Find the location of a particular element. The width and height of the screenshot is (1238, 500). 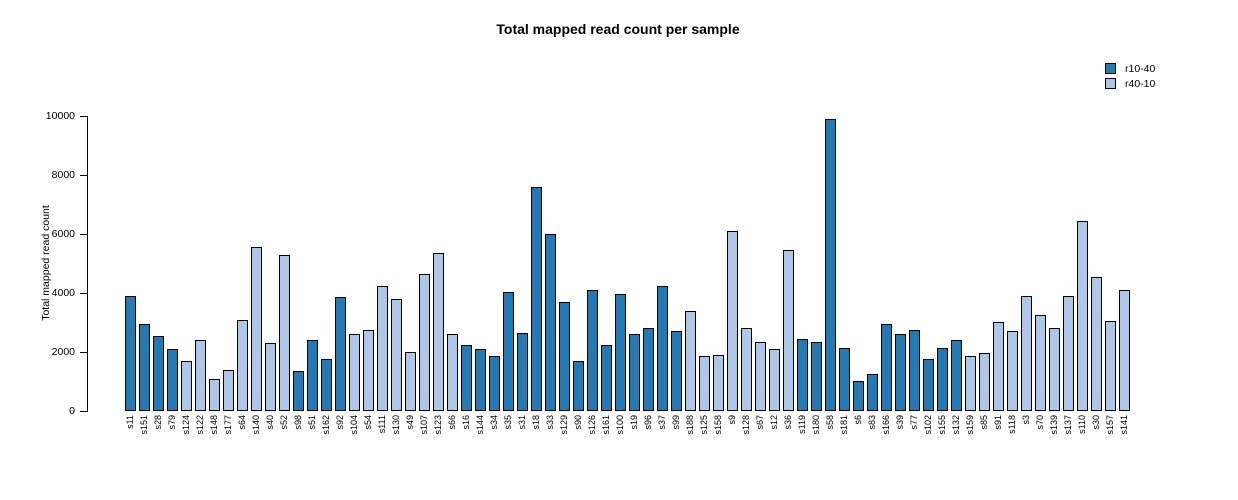

x-tick-label-s155: s155 is located at coordinates (941, 425).